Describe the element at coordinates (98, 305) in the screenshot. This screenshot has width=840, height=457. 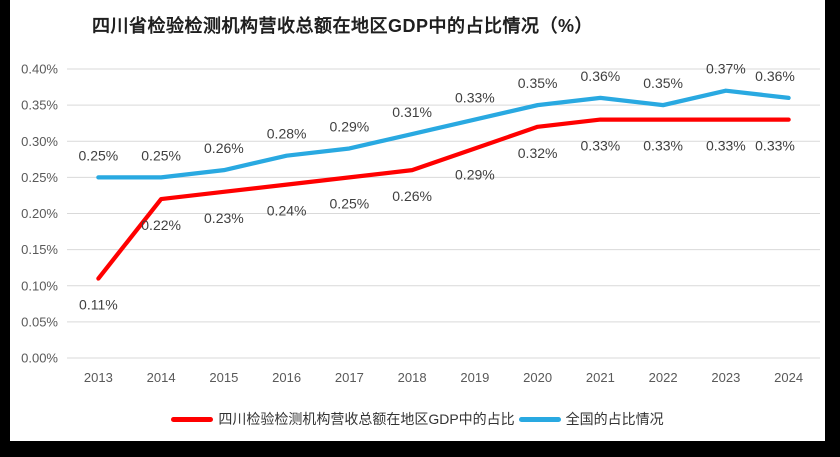
I see `data-label: 0.11%` at that location.